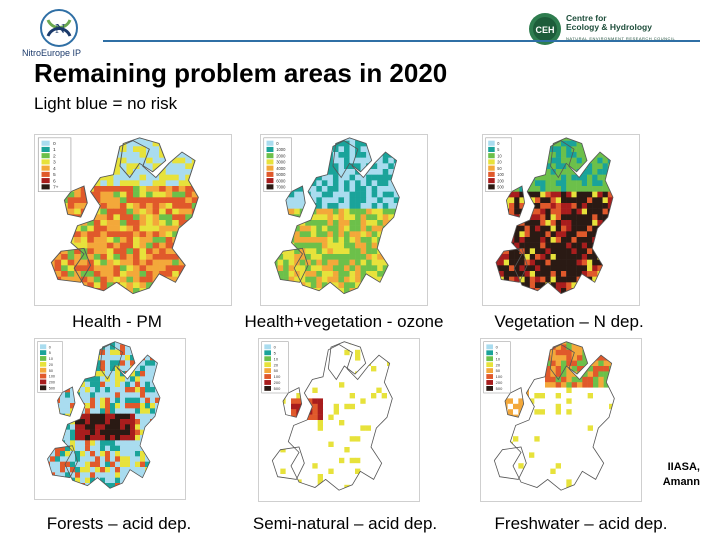 The width and height of the screenshot is (720, 540). What do you see at coordinates (117, 321) in the screenshot?
I see `caption-health-pm: Health - PM` at bounding box center [117, 321].